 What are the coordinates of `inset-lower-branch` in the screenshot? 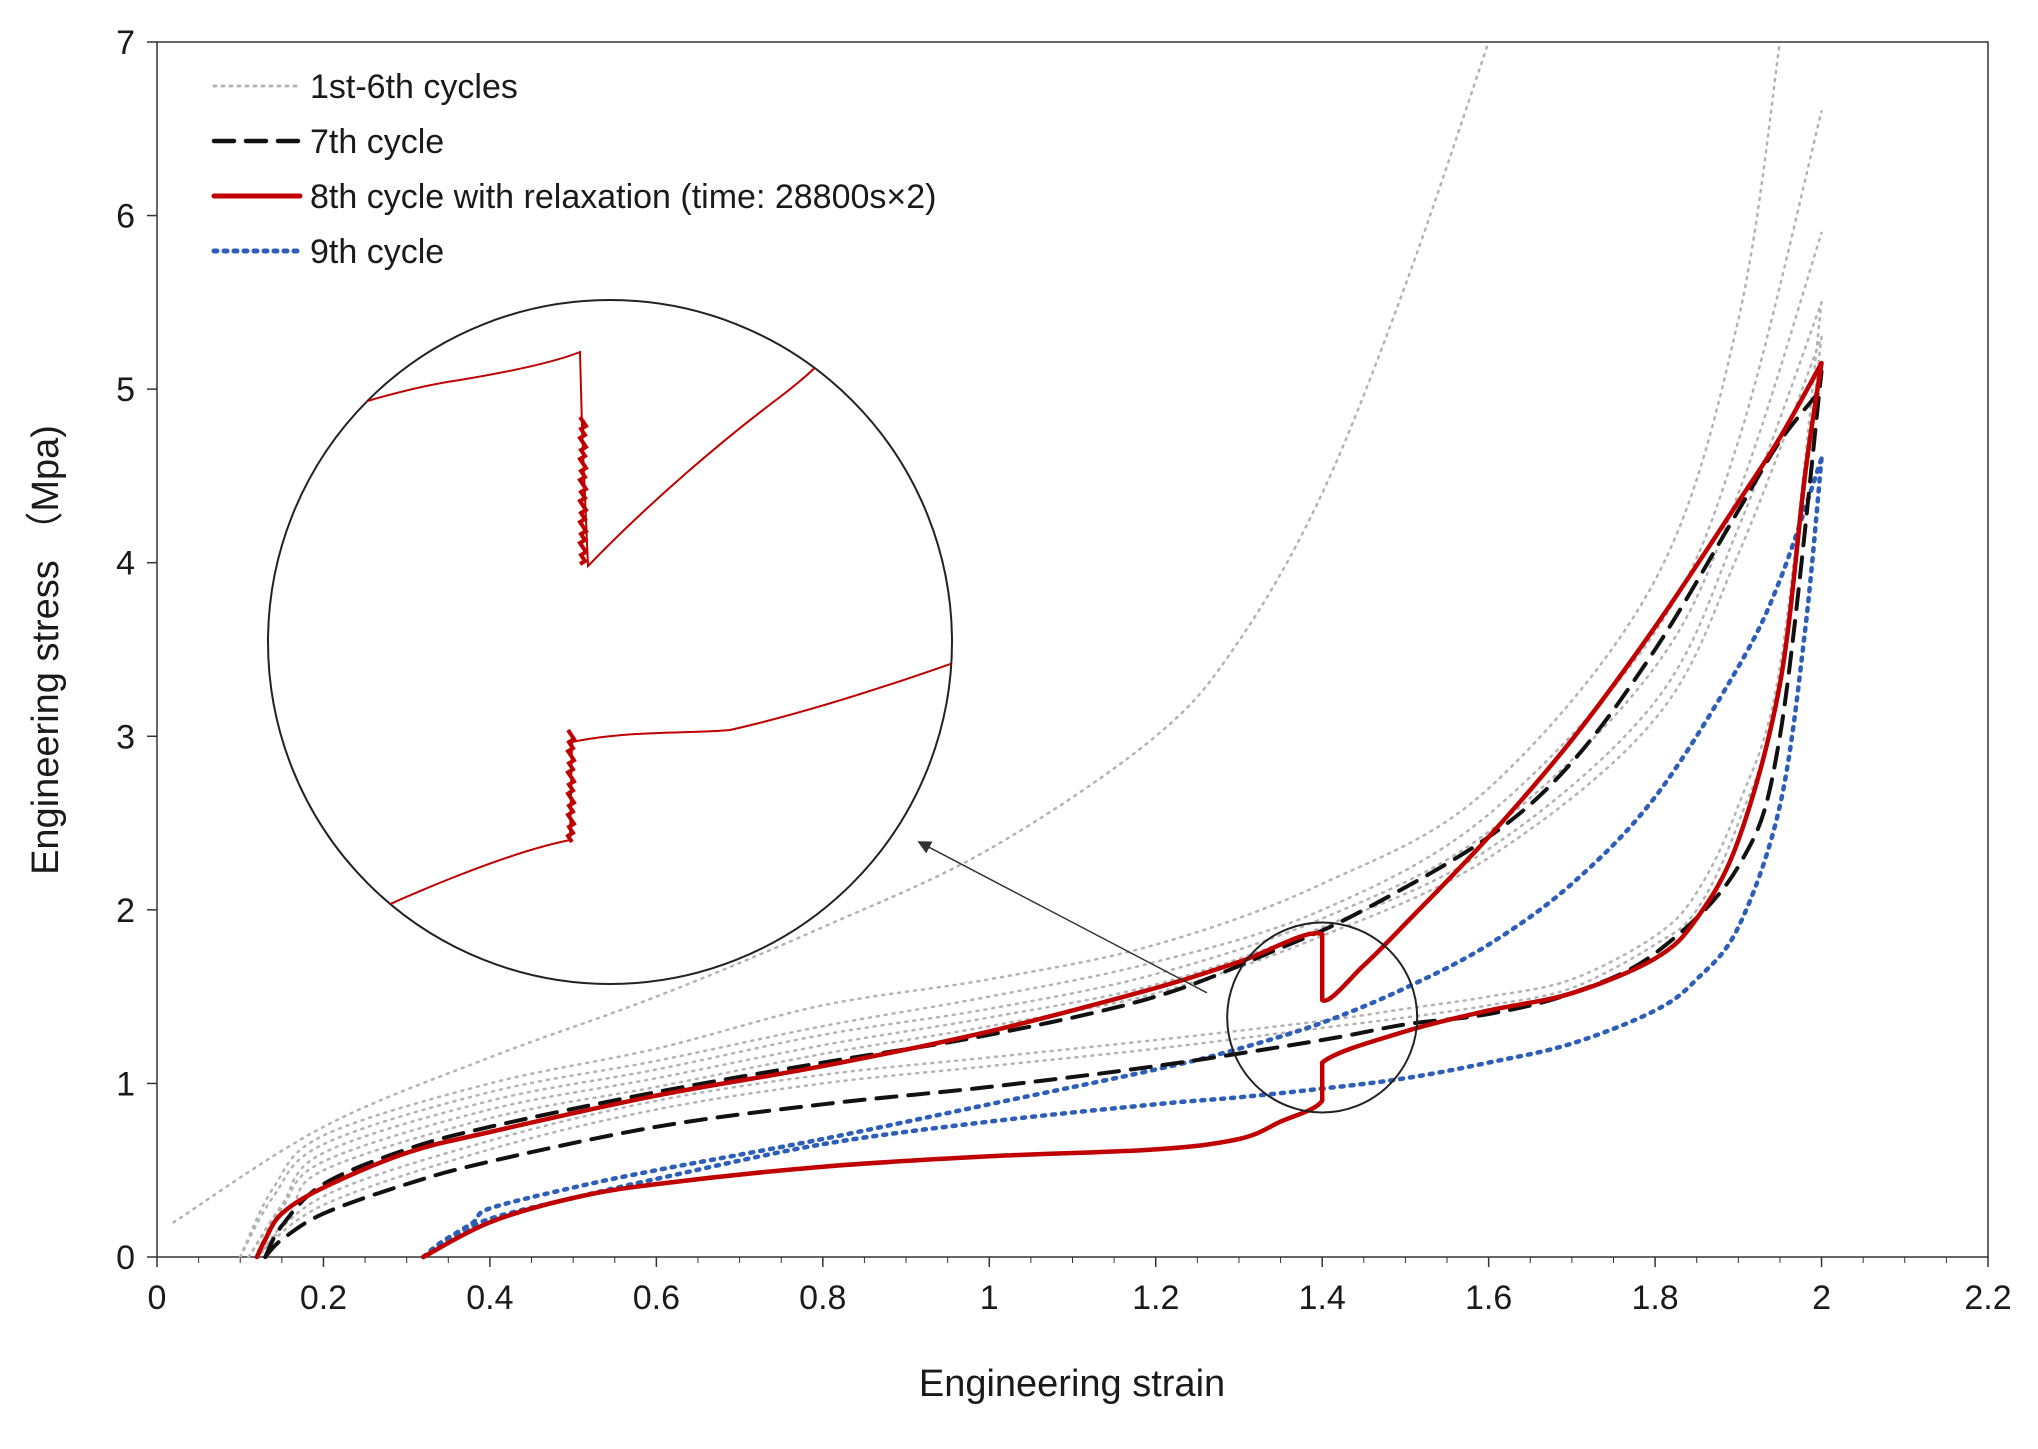 It's located at (630, 799).